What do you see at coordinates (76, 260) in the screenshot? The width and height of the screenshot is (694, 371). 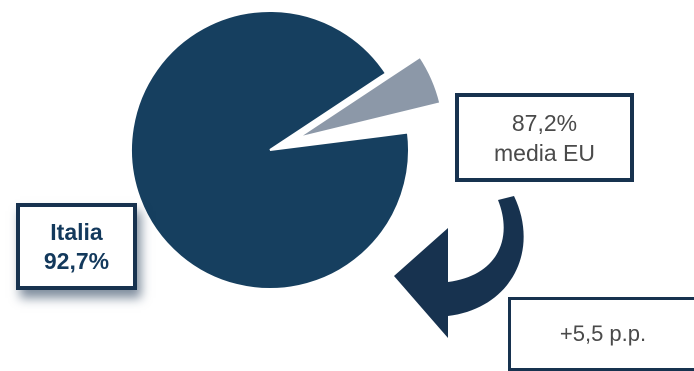 I see `italia-value: 92,7%` at bounding box center [76, 260].